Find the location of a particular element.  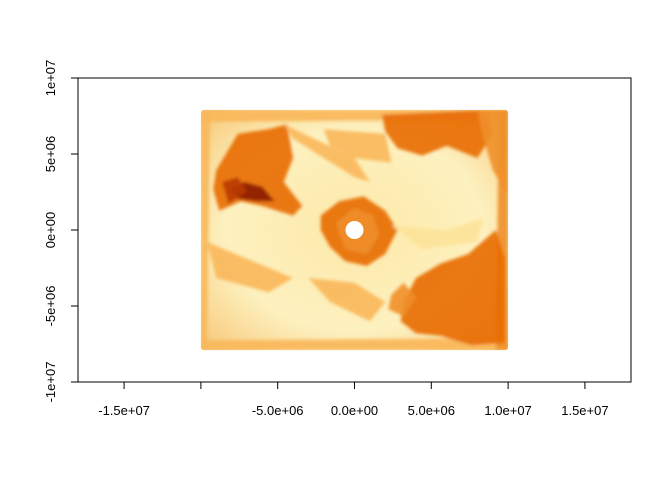

raster-feature-region-se is located at coordinates (452, 288).